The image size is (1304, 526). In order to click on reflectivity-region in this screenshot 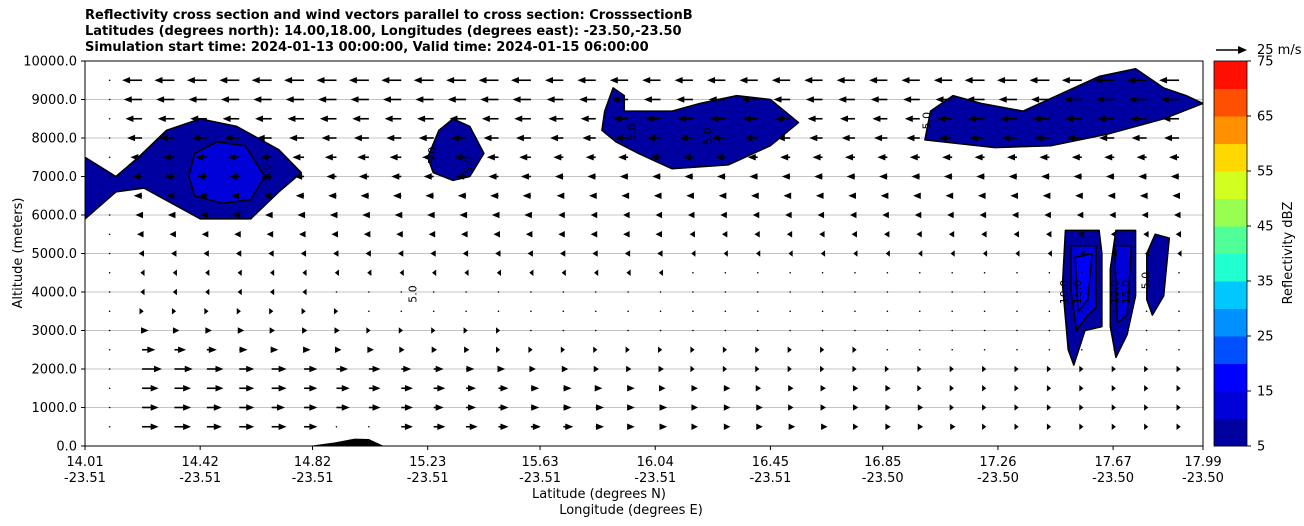, I will do `click(455, 150)`.